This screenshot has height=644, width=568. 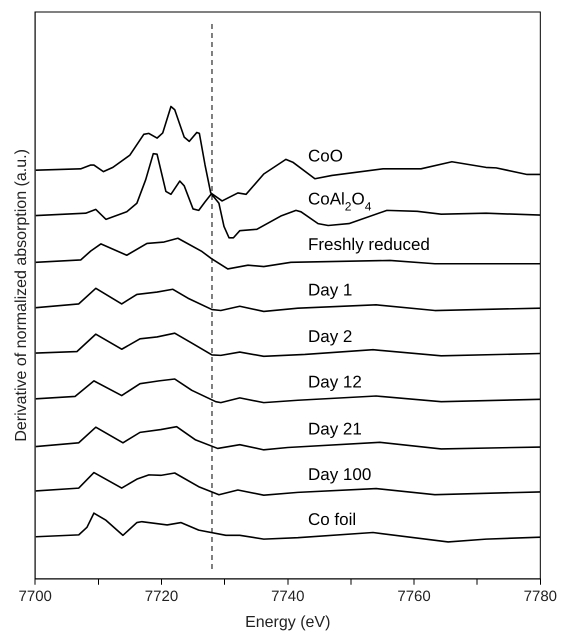 What do you see at coordinates (335, 382) in the screenshot?
I see `series-label: Day 12` at bounding box center [335, 382].